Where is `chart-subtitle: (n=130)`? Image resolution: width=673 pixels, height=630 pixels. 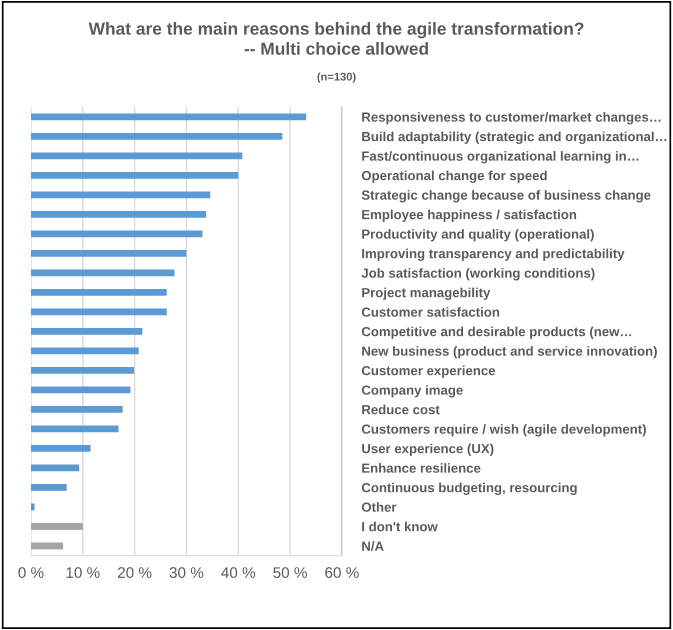
chart-subtitle: (n=130) is located at coordinates (336, 77).